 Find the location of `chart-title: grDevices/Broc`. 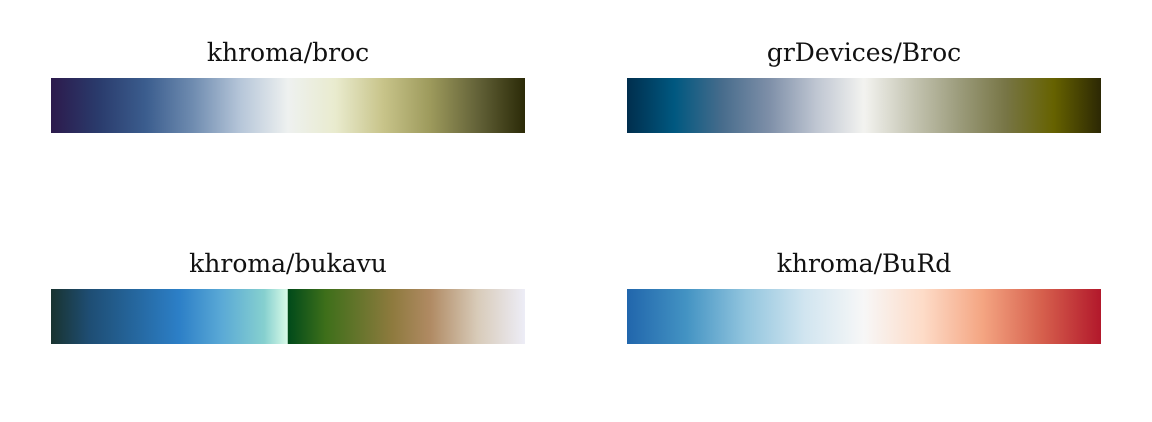

chart-title: grDevices/Broc is located at coordinates (864, 52).